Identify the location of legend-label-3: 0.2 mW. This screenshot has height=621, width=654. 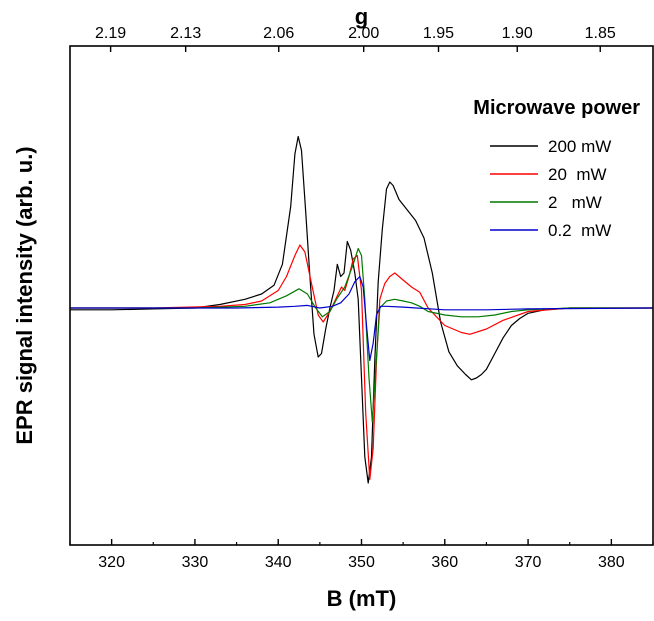
(579, 230).